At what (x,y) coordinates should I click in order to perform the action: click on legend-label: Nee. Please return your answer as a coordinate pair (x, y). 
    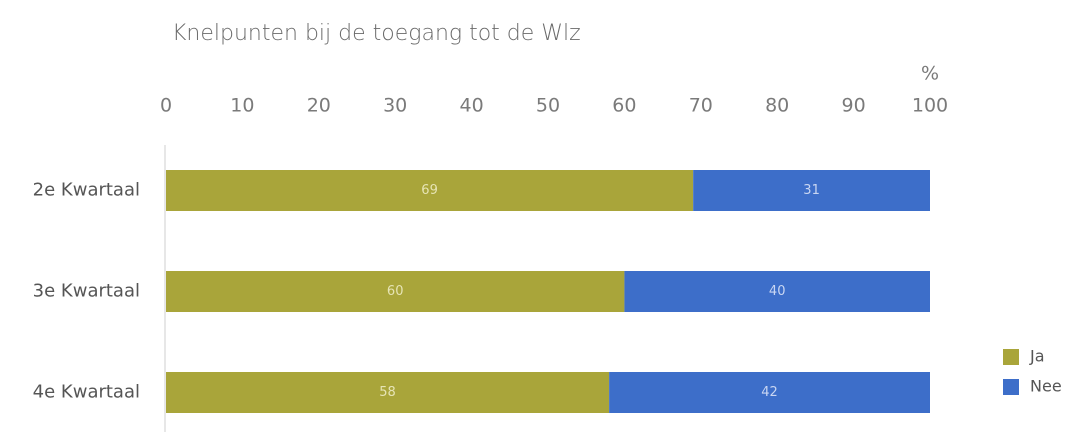
    Looking at the image, I should click on (1046, 386).